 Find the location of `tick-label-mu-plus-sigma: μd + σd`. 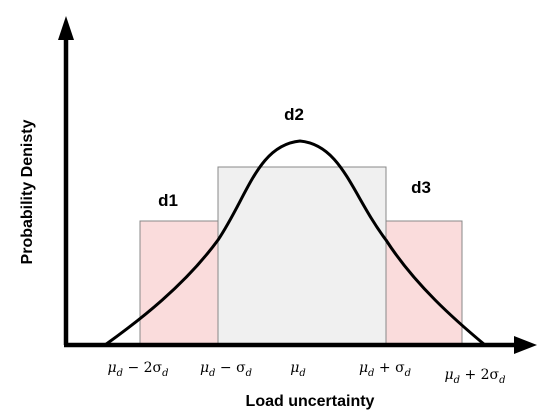

tick-label-mu-plus-sigma: μd + σd is located at coordinates (385, 369).